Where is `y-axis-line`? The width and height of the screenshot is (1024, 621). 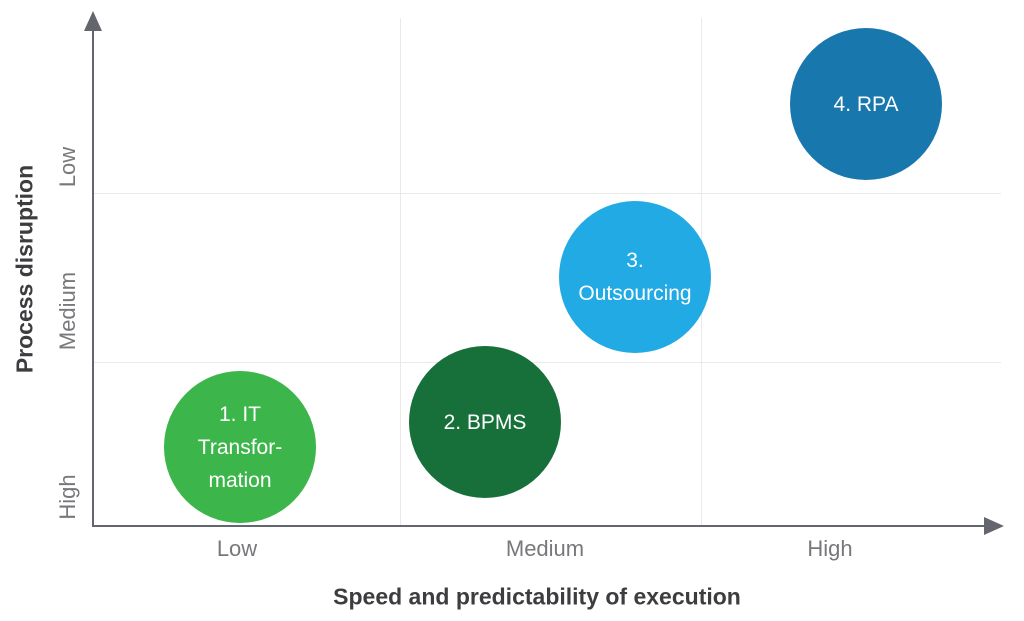 y-axis-line is located at coordinates (93, 275).